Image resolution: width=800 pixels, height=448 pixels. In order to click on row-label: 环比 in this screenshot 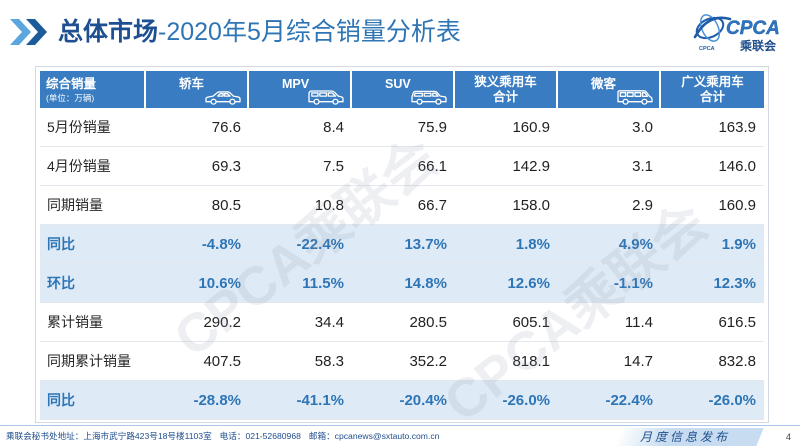, I will do `click(61, 283)`.